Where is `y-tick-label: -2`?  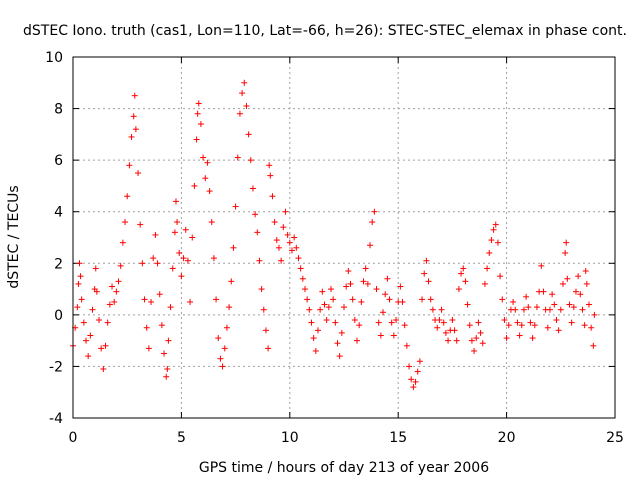
y-tick-label: -2 is located at coordinates (56, 367).